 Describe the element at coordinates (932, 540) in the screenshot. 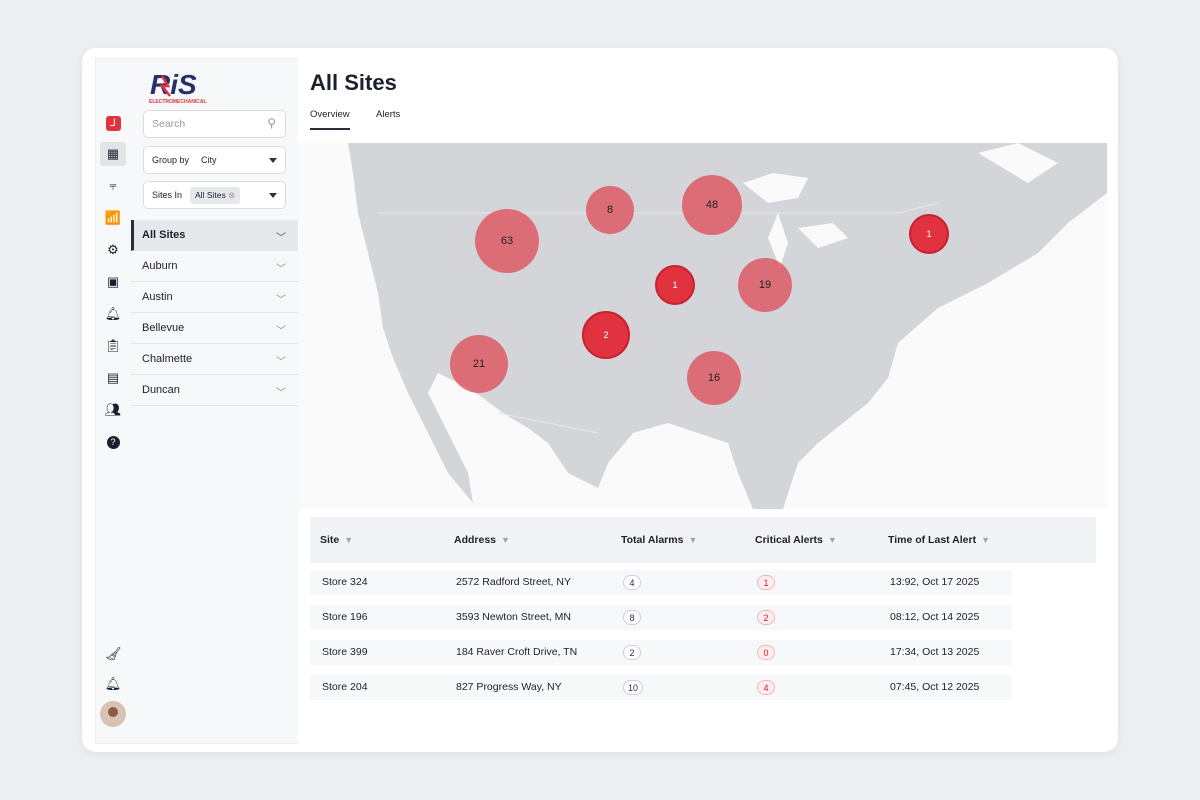

I see `col-label: Time of Last Alert` at that location.